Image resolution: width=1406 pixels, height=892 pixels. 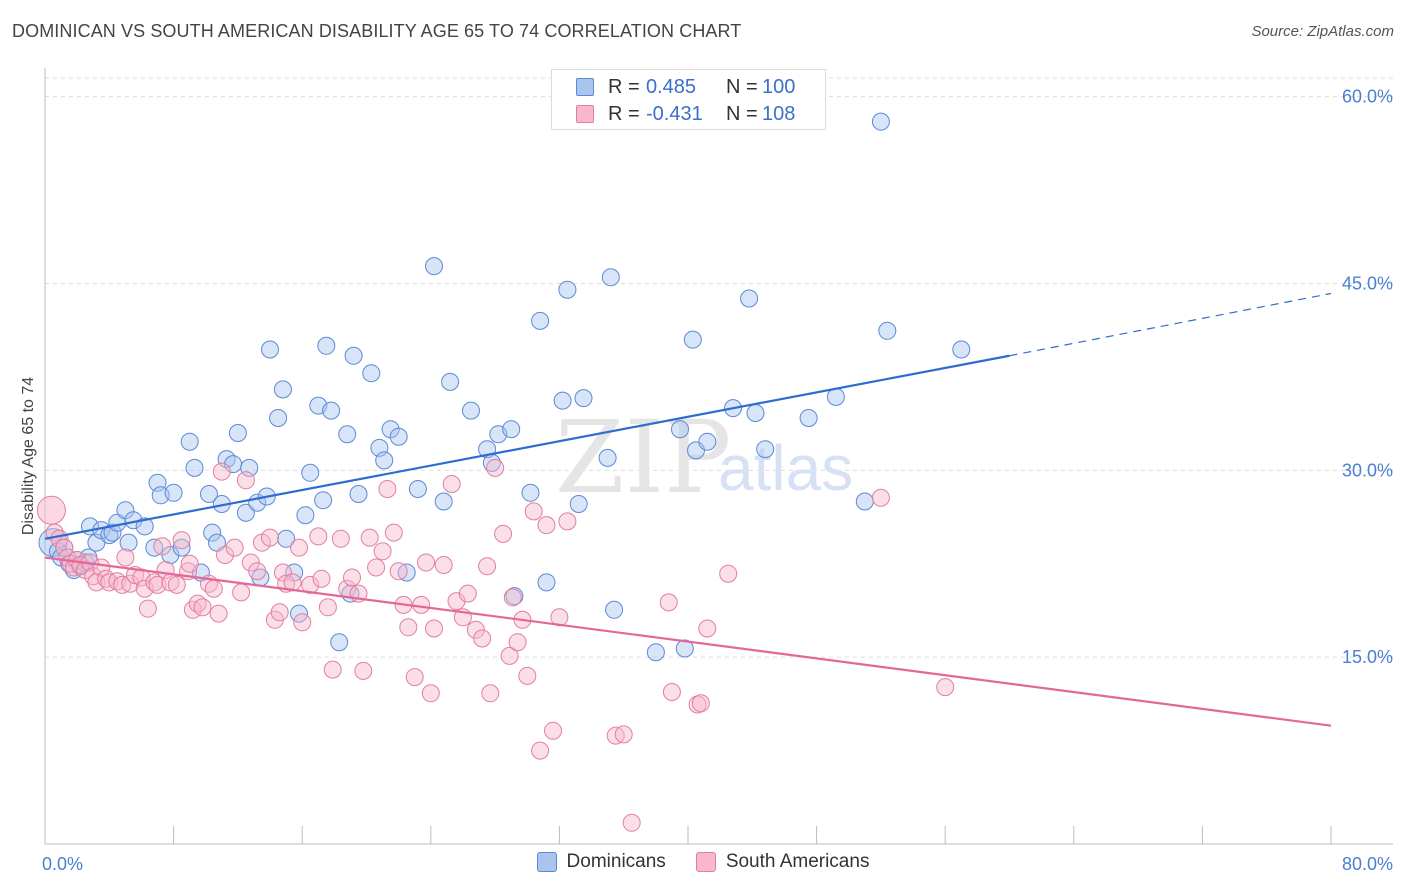 What do you see at coordinates (585, 87) in the screenshot?
I see `dominicans-swatch` at bounding box center [585, 87].